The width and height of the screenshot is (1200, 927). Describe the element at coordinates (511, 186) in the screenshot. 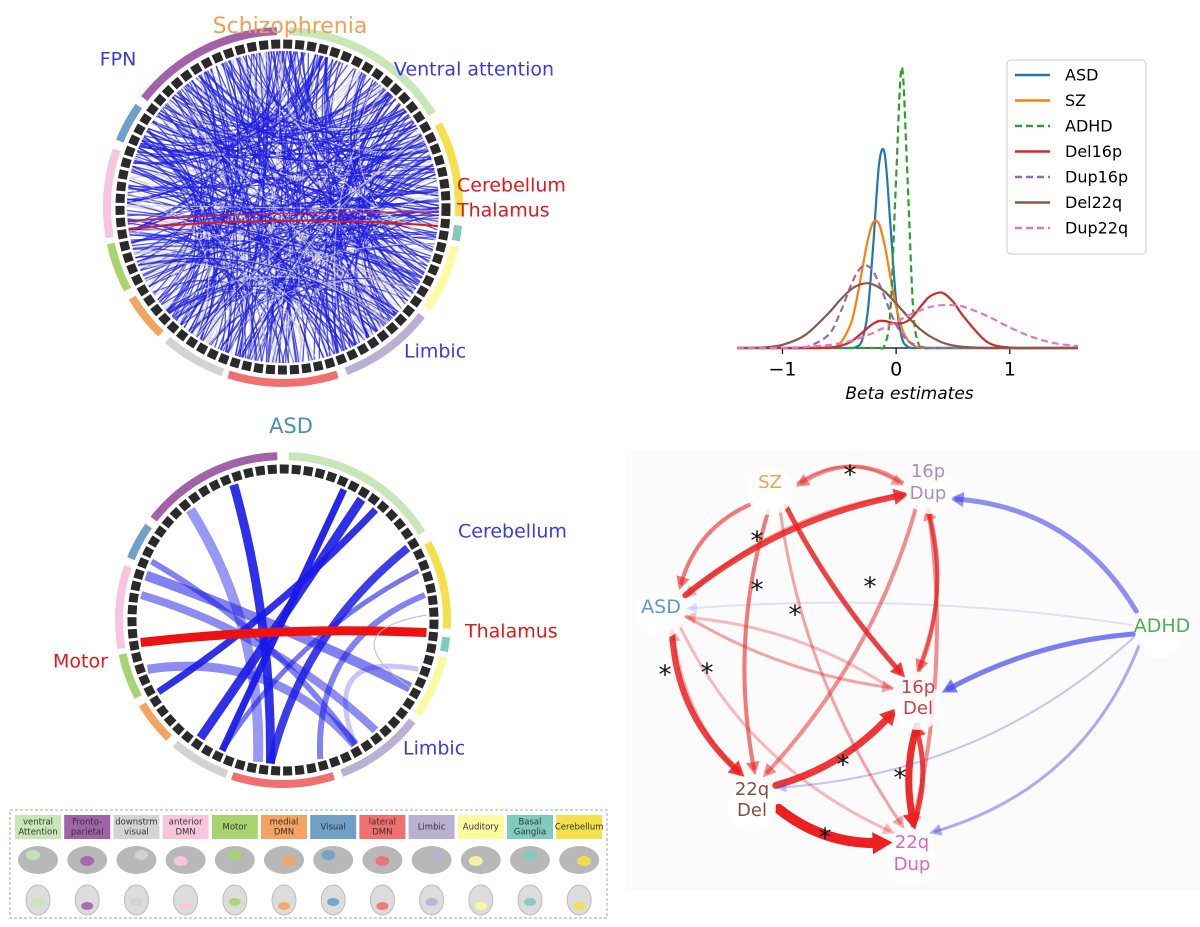

I see `chord-label: Cerebellum` at that location.